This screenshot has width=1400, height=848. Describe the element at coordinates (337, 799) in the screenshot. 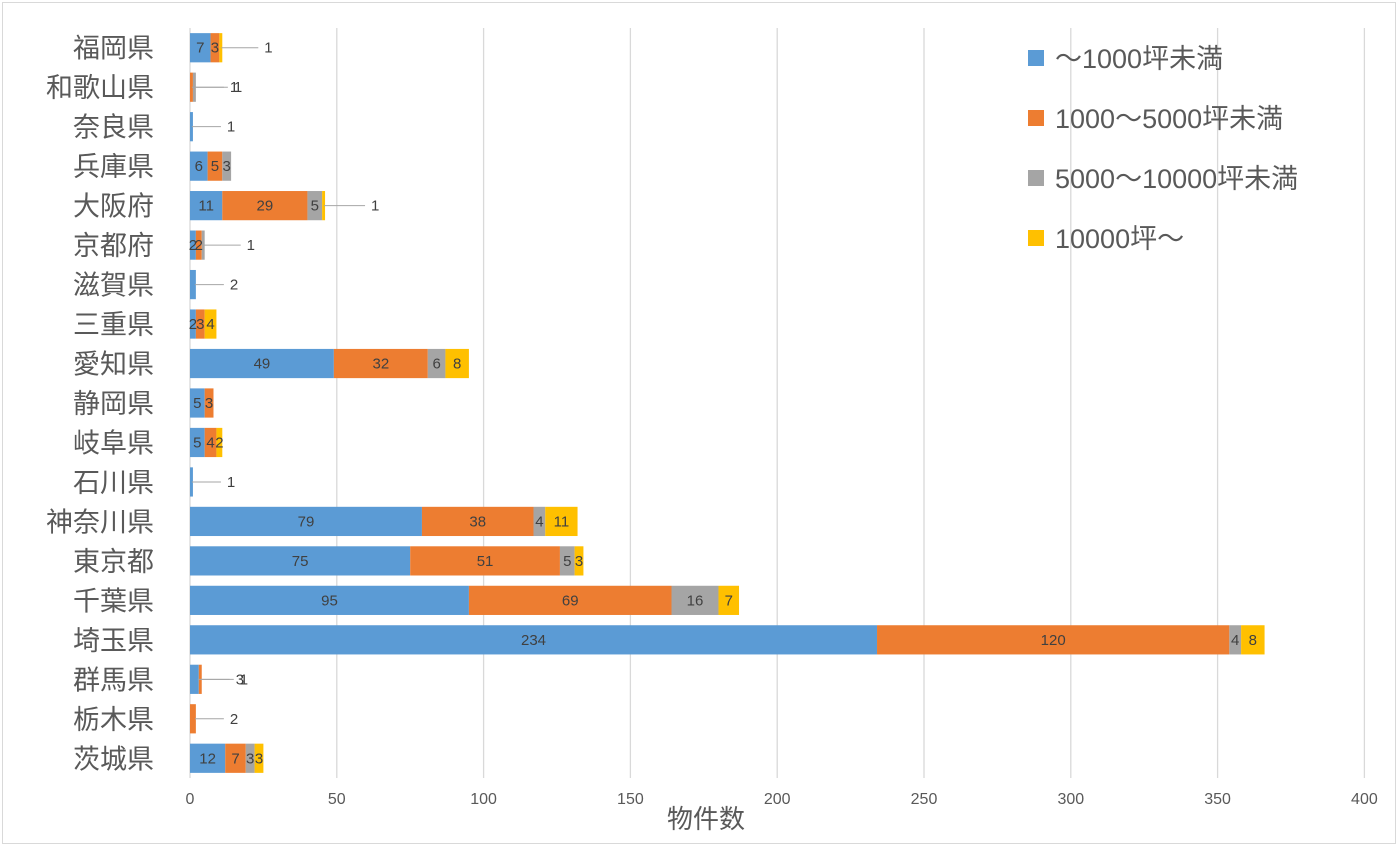

I see `x-tick-label: 50` at that location.